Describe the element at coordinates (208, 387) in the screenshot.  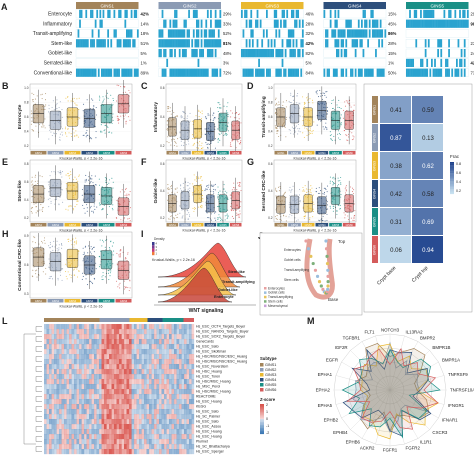
I see `gene-set-label: Hs_MSC_Perol` at that location.